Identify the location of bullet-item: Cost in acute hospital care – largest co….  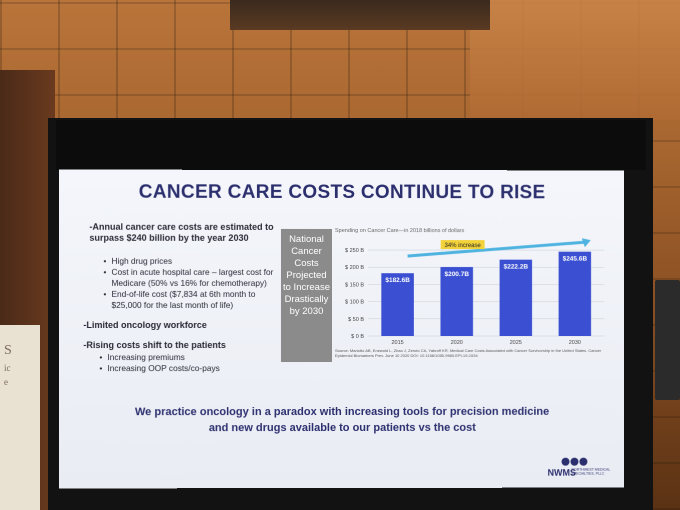
(192, 272).